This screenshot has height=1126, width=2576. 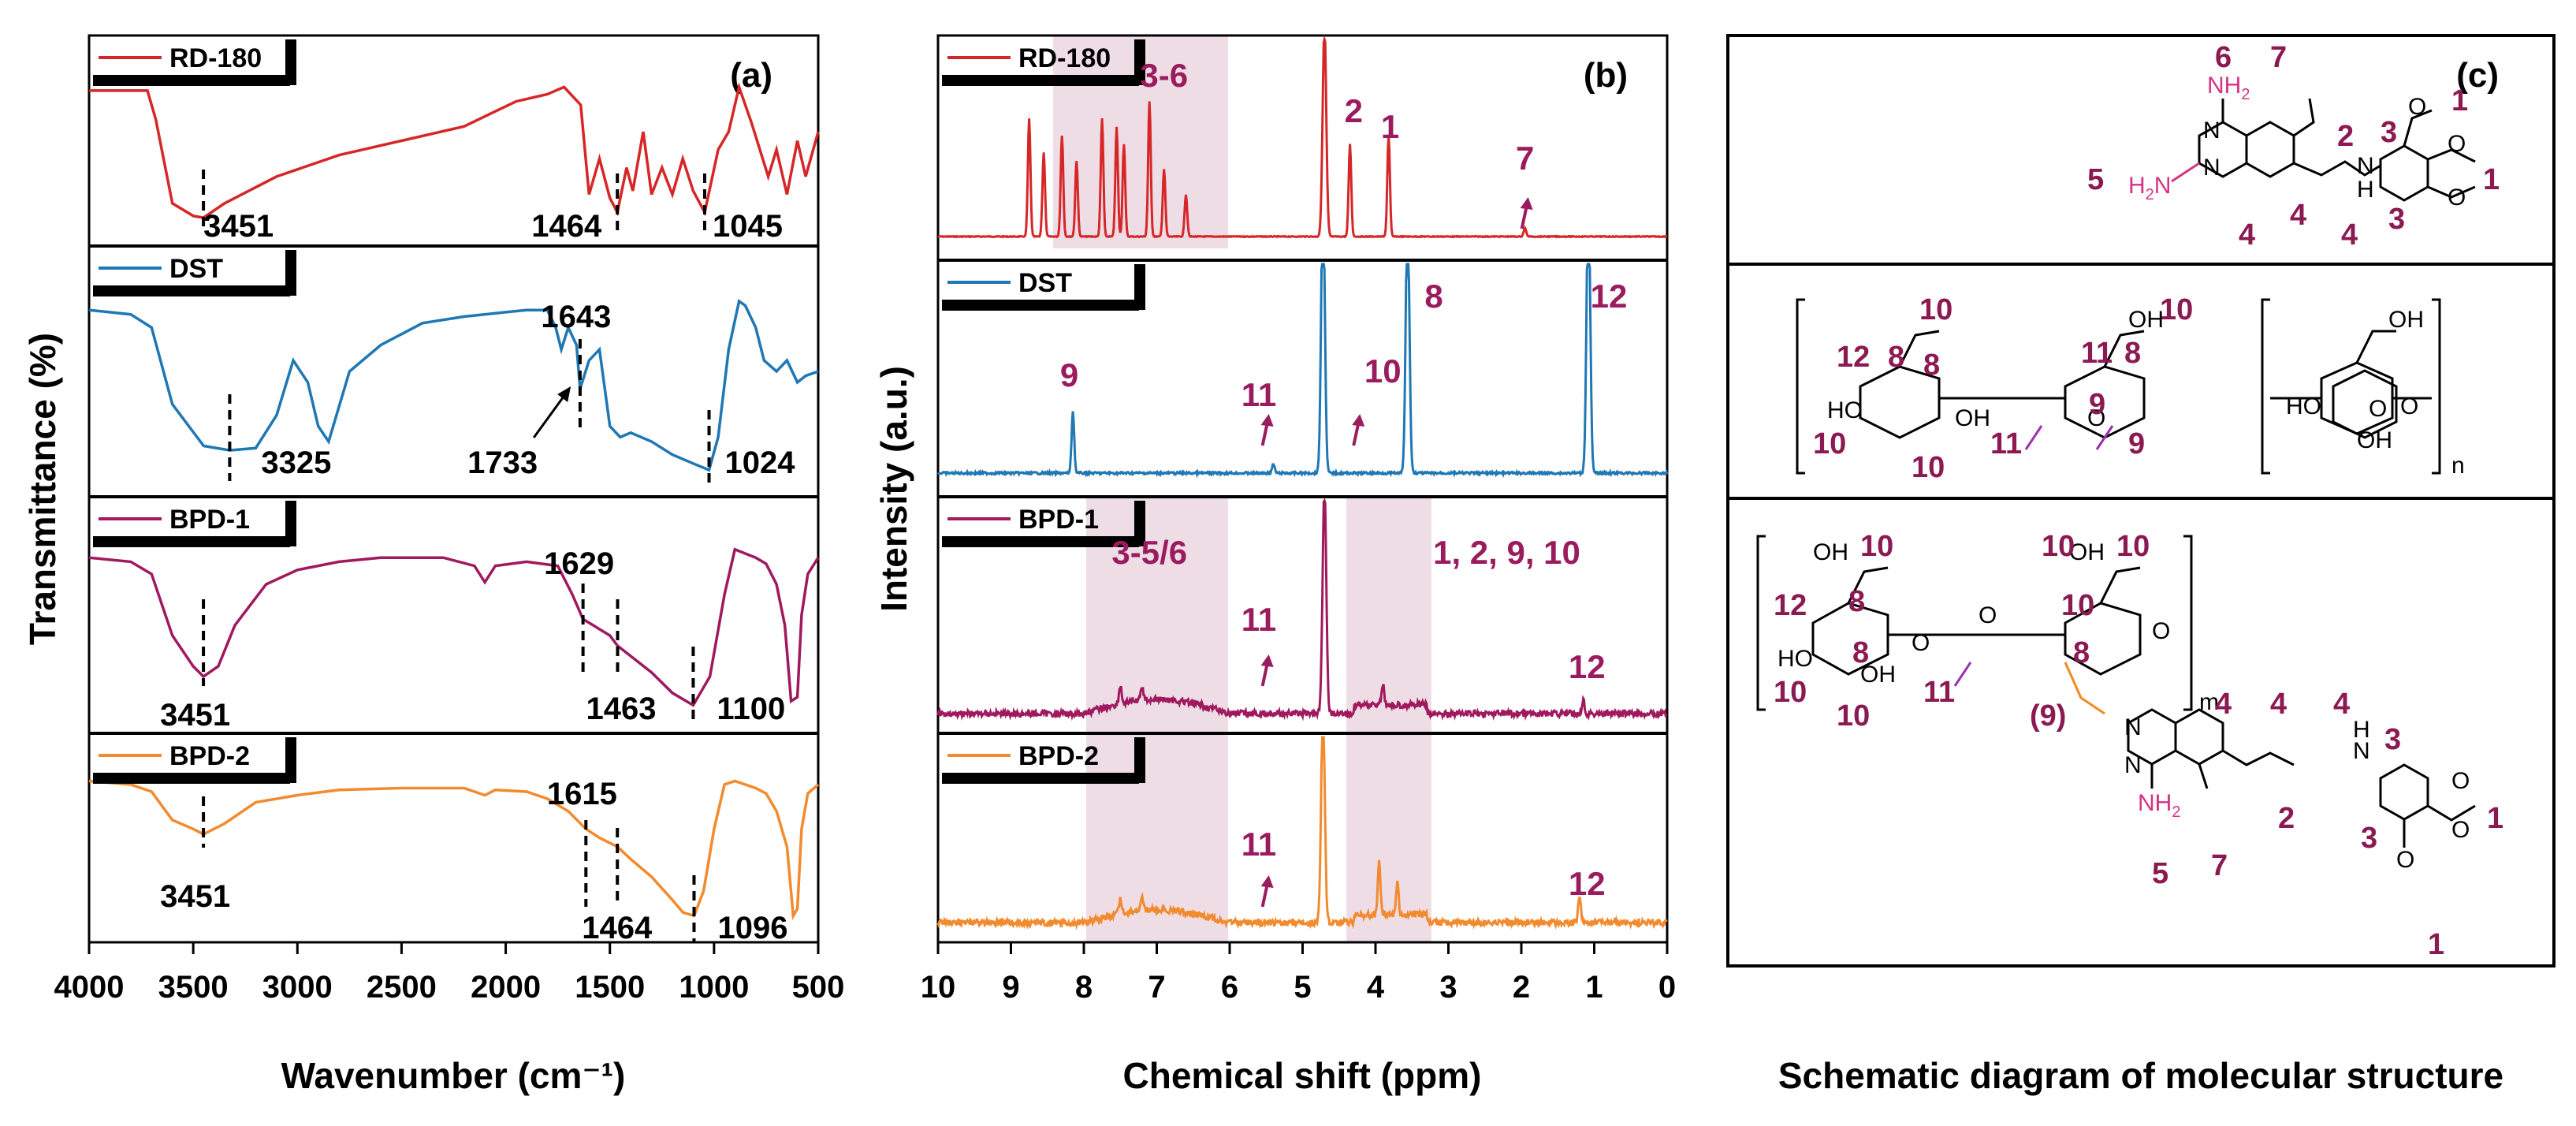 I want to click on nmr-peak-label: 1, so click(x=1390, y=126).